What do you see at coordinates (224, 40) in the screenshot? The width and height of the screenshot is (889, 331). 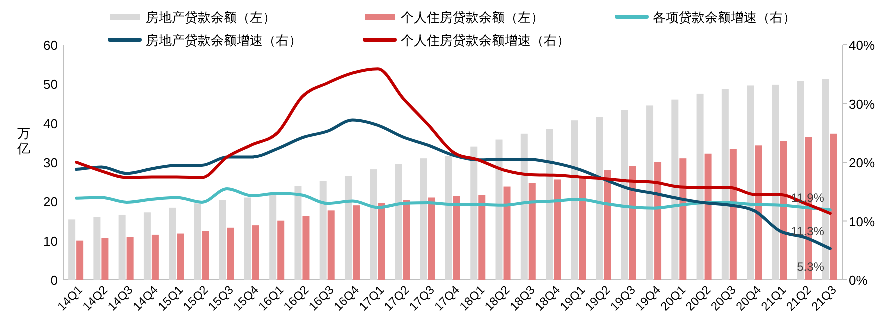 I see `legend-label: 房地产贷款余额增速（右）` at bounding box center [224, 40].